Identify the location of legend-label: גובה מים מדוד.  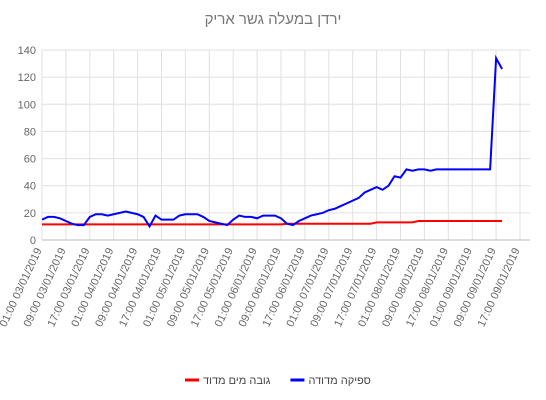
(237, 381).